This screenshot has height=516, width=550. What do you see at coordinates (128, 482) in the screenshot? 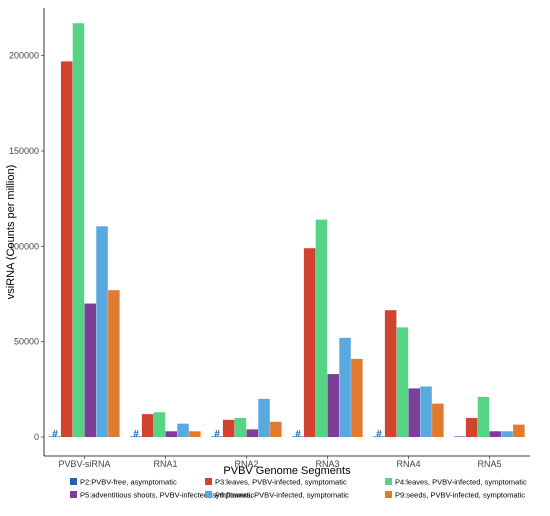
I see `legend-label: P2:PVBV-free, asymptomatic` at bounding box center [128, 482].